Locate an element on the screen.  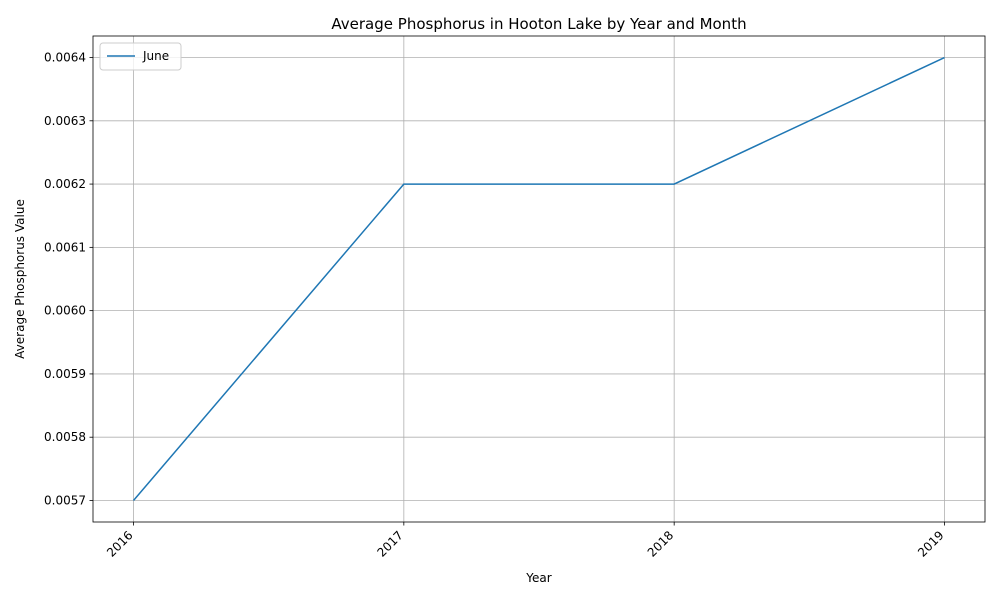
legend: June is located at coordinates (140, 56).